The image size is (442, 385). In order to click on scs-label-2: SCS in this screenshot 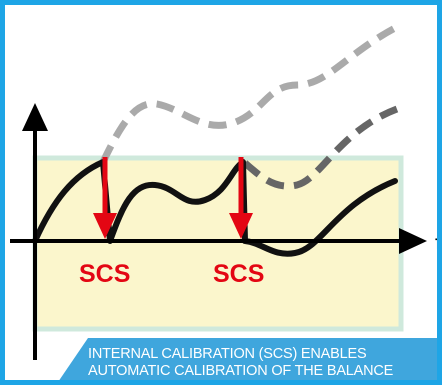, I will do `click(238, 274)`.